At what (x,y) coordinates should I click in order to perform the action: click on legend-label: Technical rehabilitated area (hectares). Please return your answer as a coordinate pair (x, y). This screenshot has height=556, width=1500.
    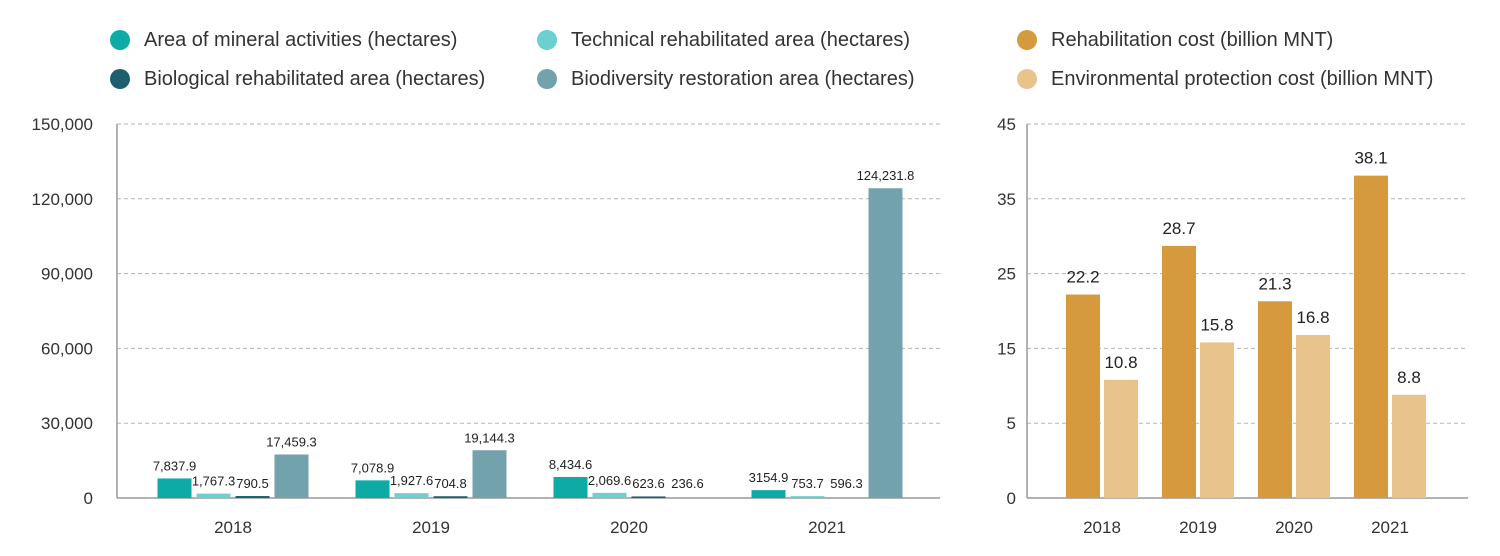
    Looking at the image, I should click on (741, 39).